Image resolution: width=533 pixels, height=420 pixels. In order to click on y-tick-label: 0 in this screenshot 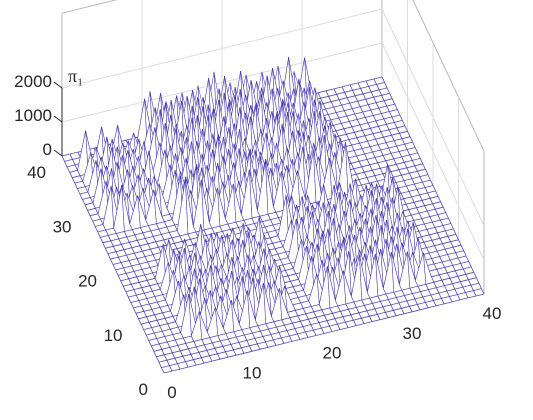, I will do `click(143, 389)`.